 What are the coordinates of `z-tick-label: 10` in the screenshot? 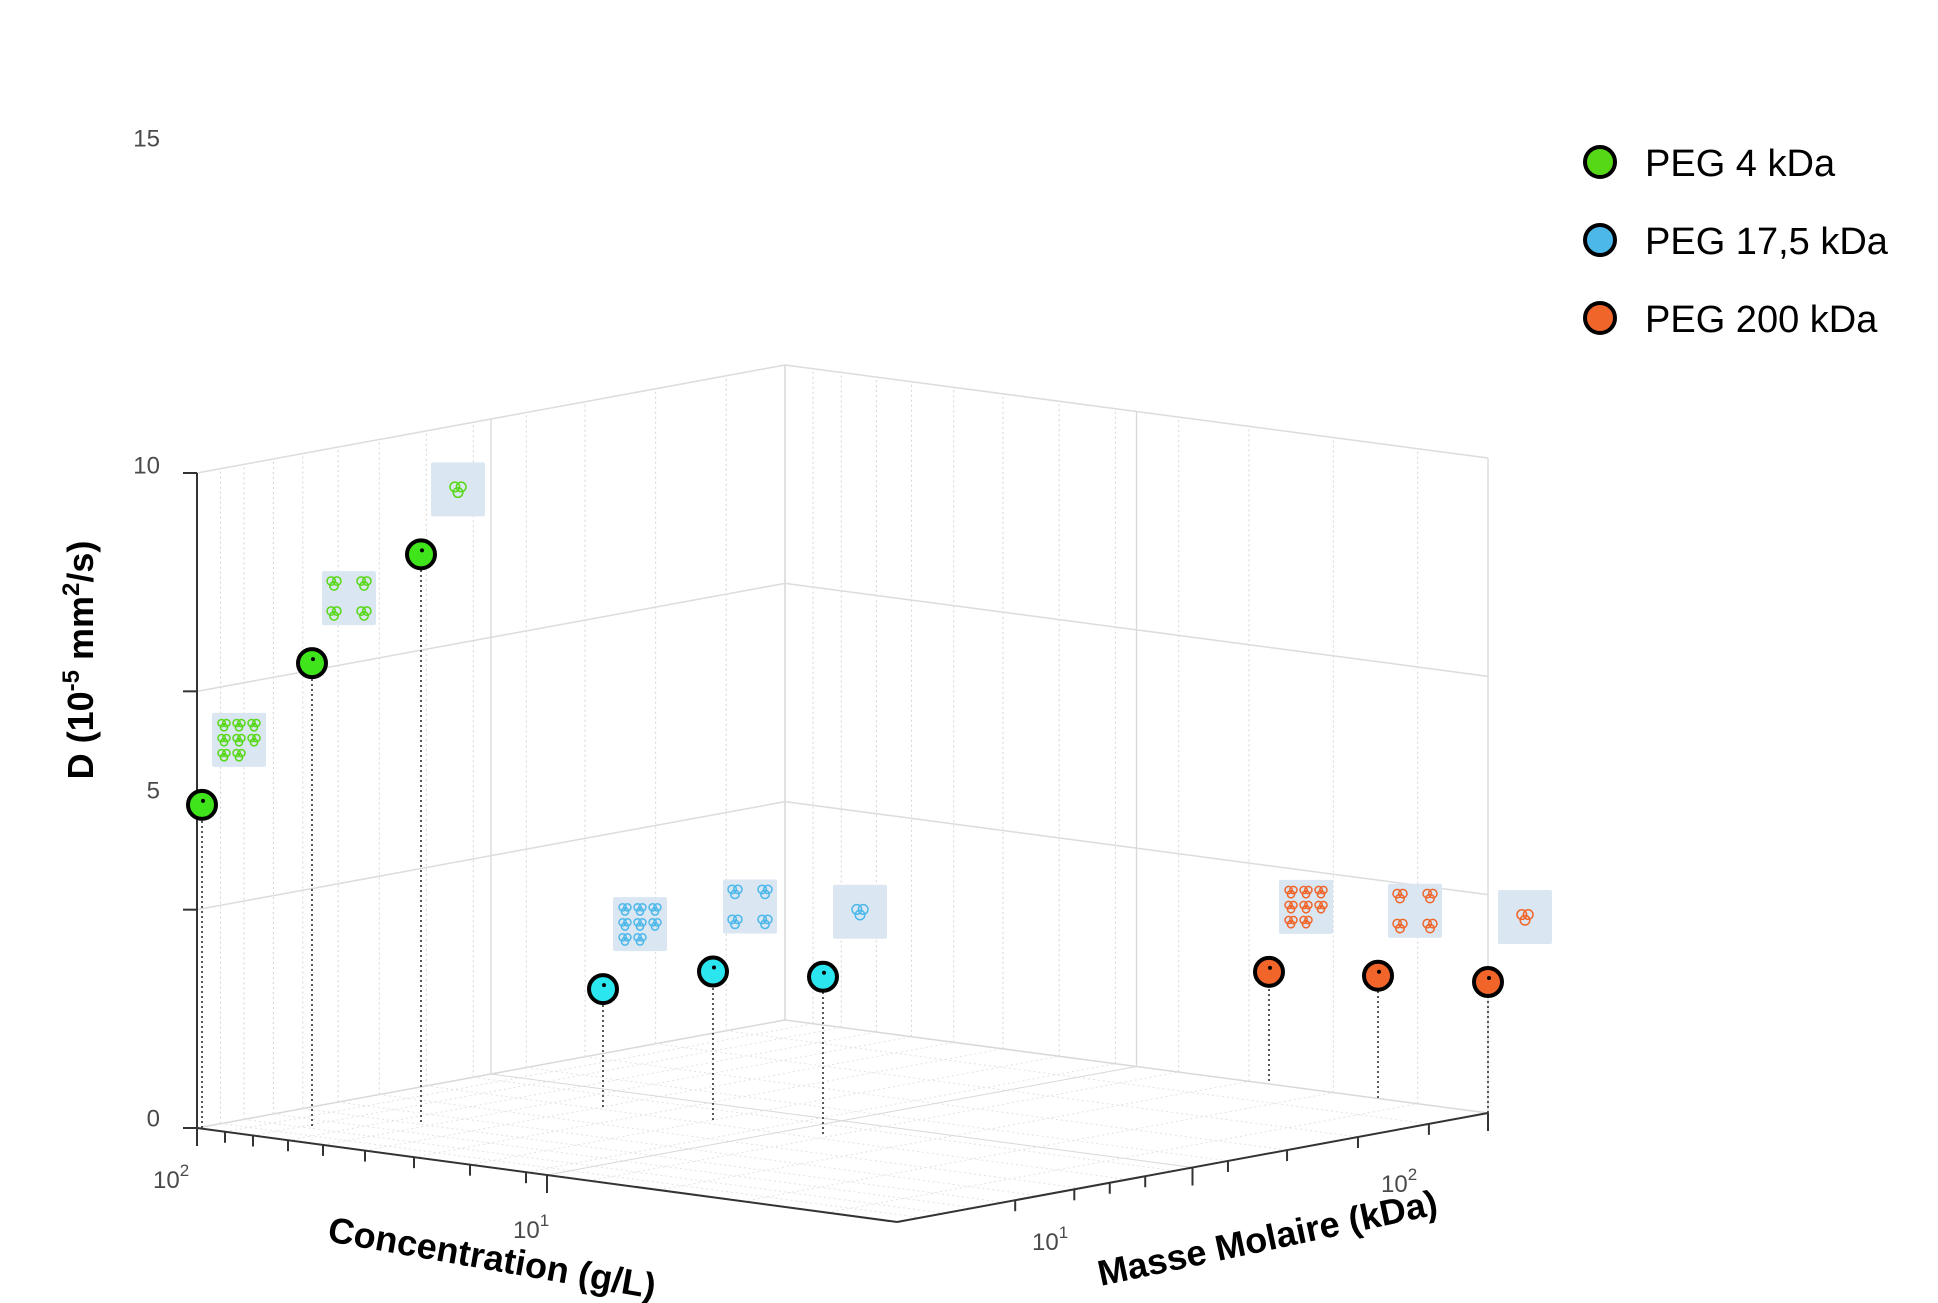 It's located at (146, 465).